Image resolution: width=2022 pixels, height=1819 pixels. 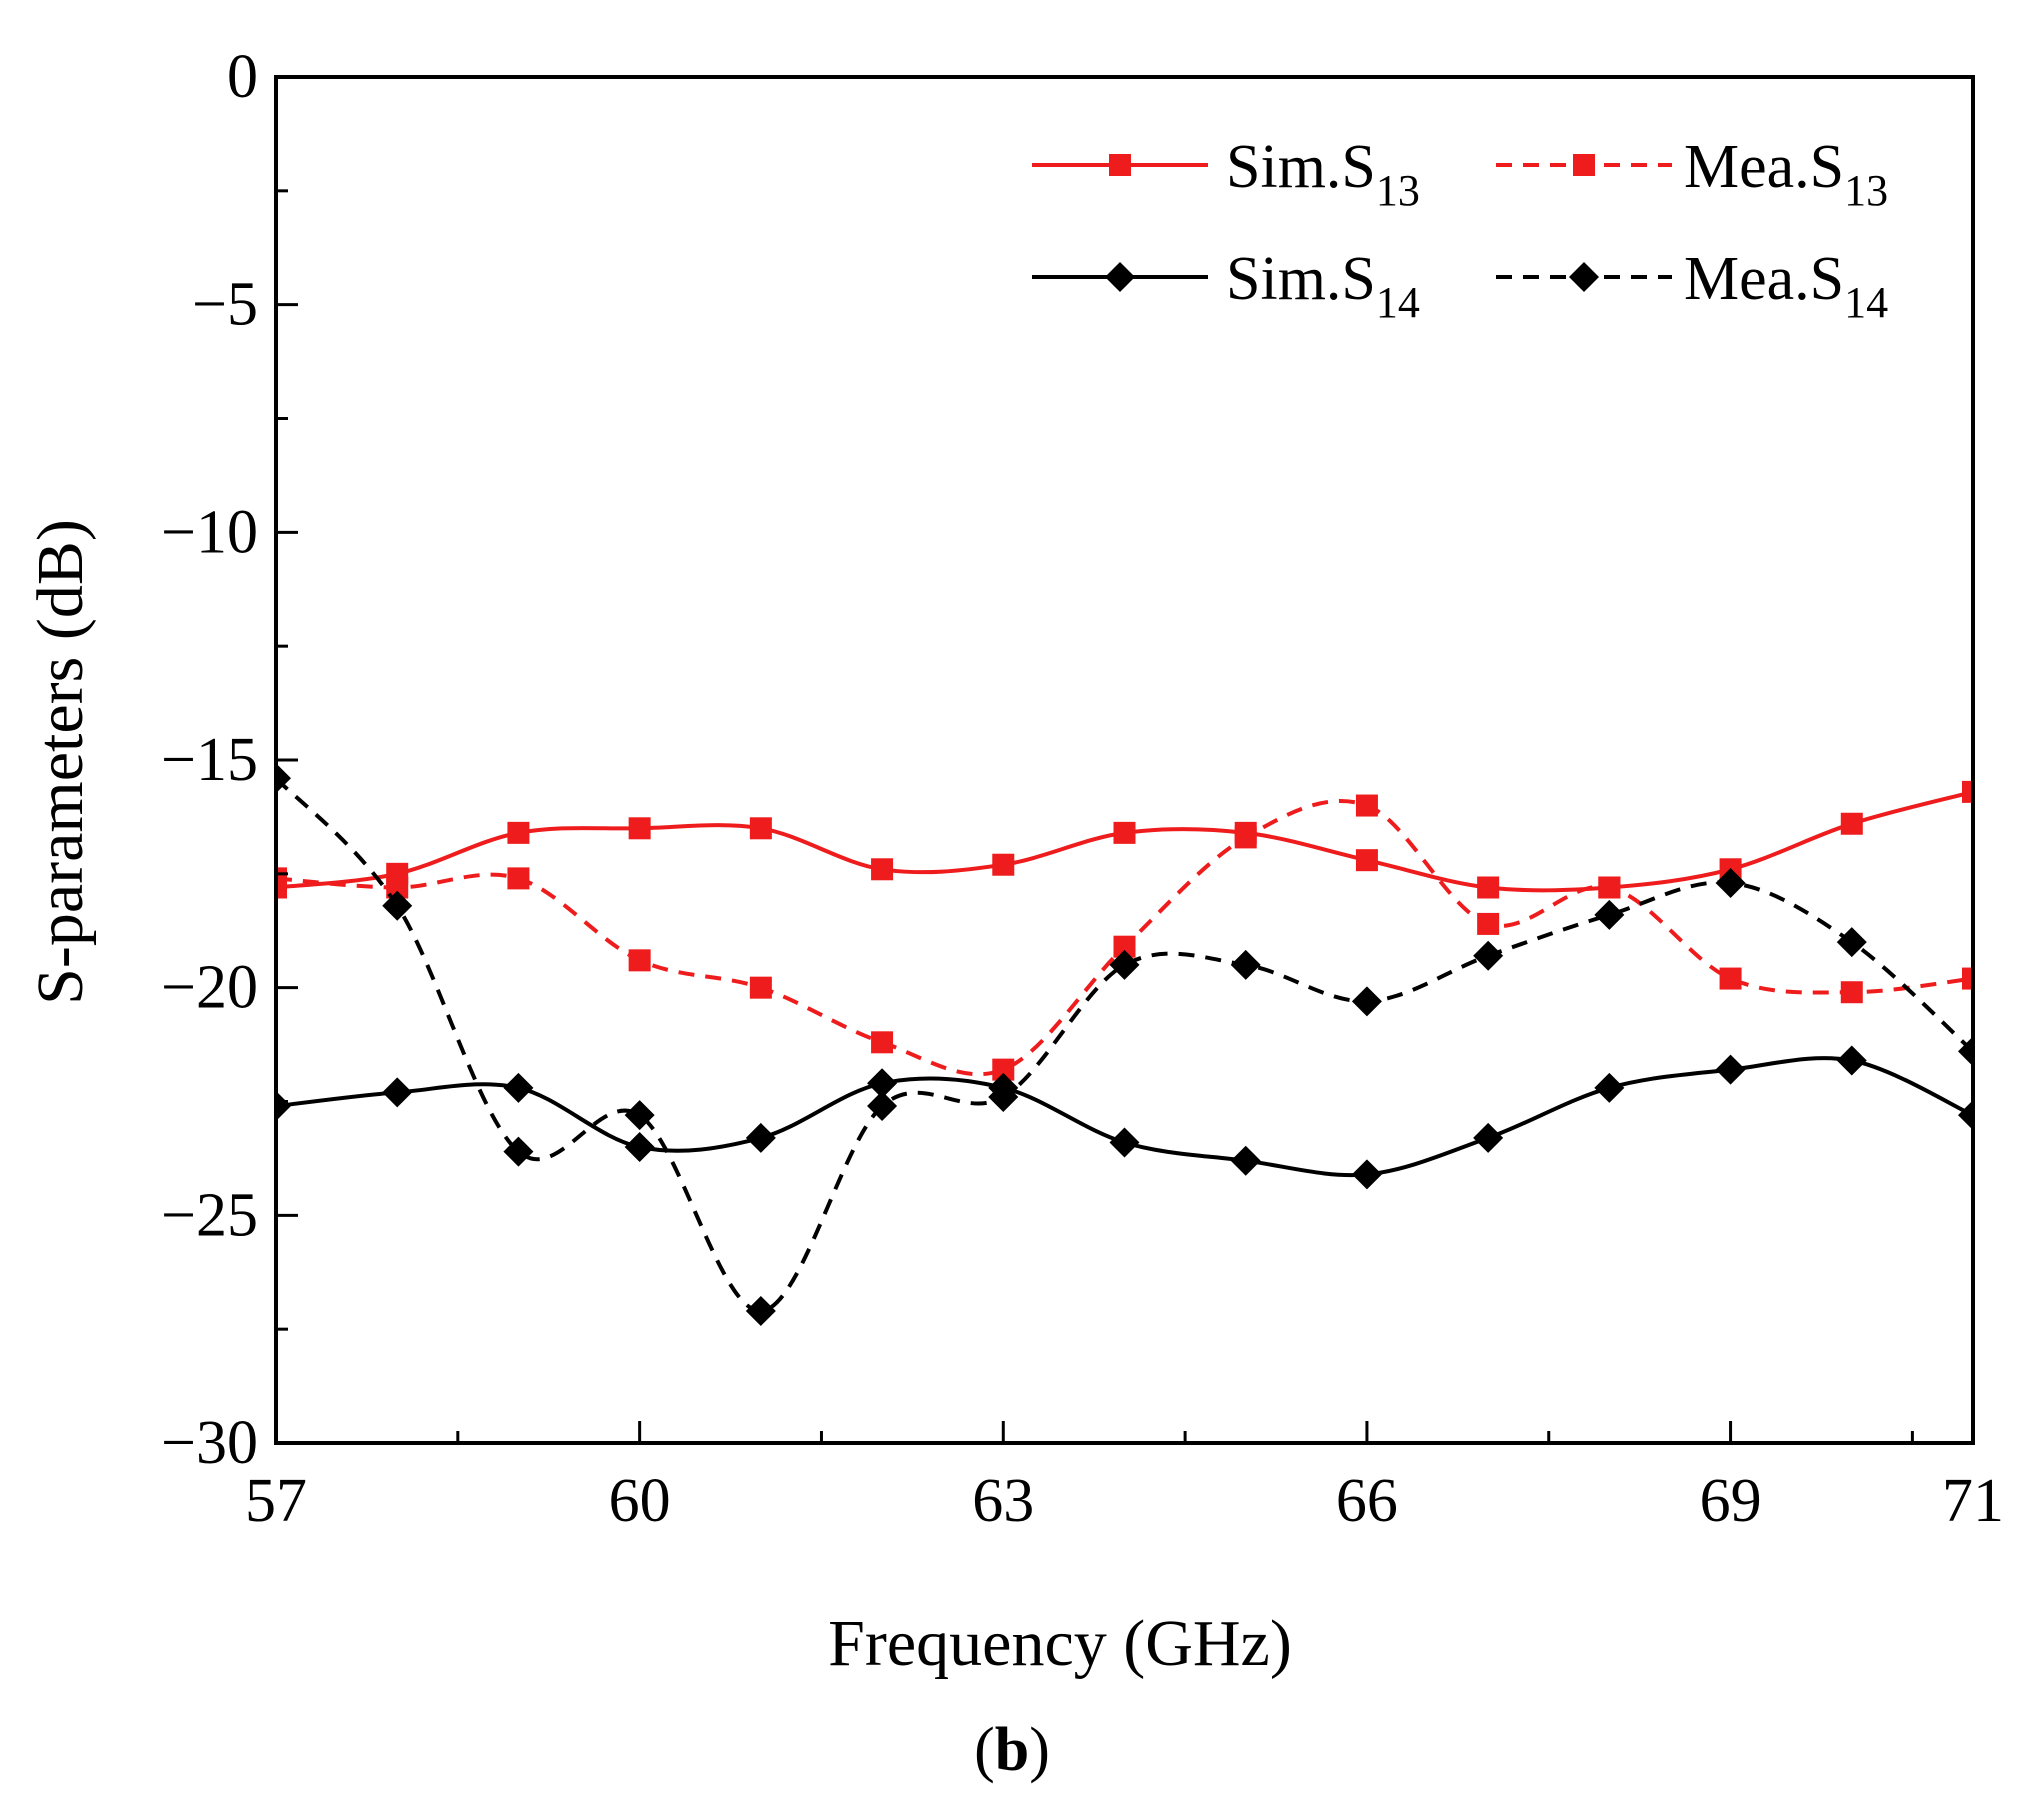 I want to click on x-tick-label: 63, so click(x=1003, y=1501).